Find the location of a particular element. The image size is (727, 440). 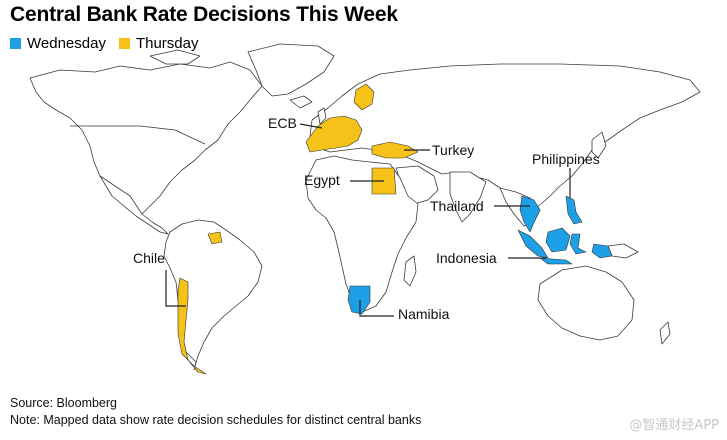

region-indonesia-papua is located at coordinates (602, 251).